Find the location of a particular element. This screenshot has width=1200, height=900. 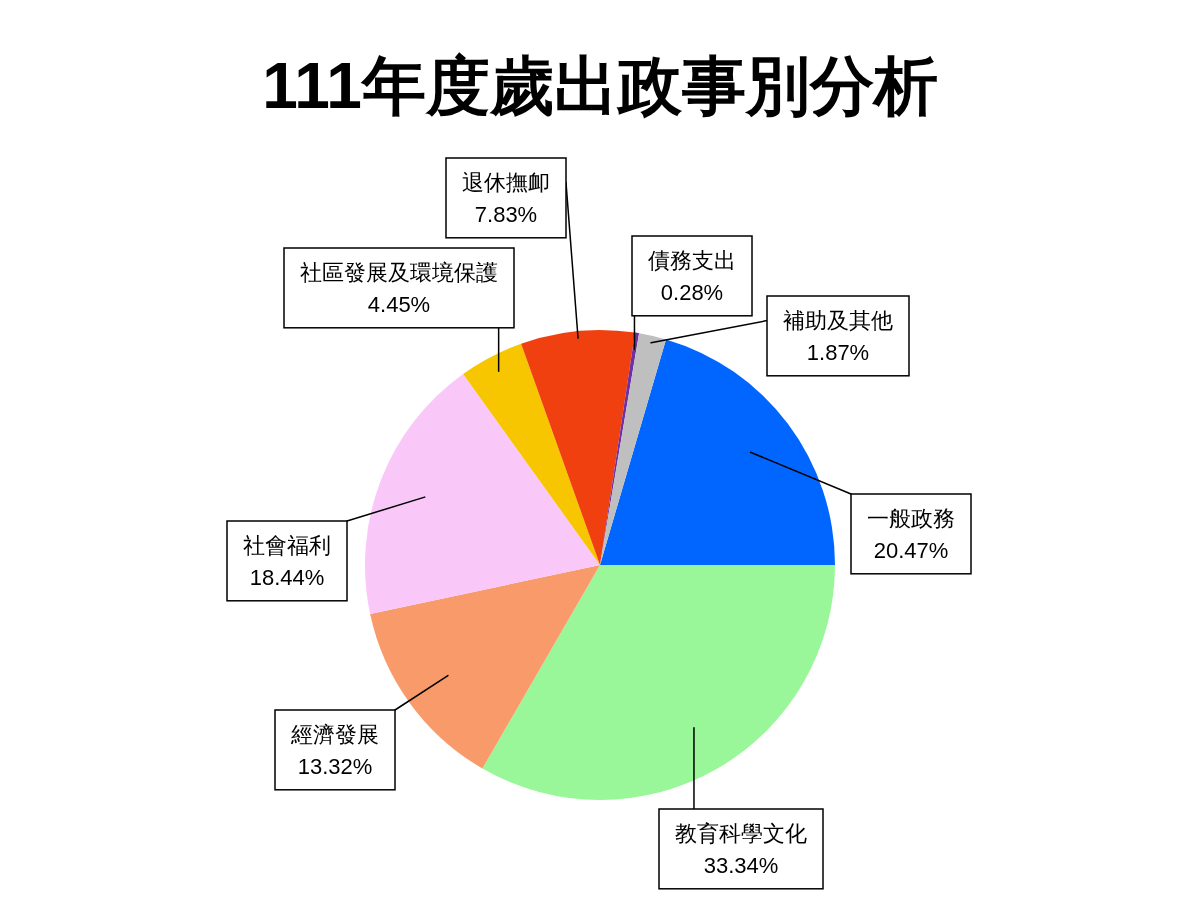

slice-label: 退休撫卹 is located at coordinates (506, 182).